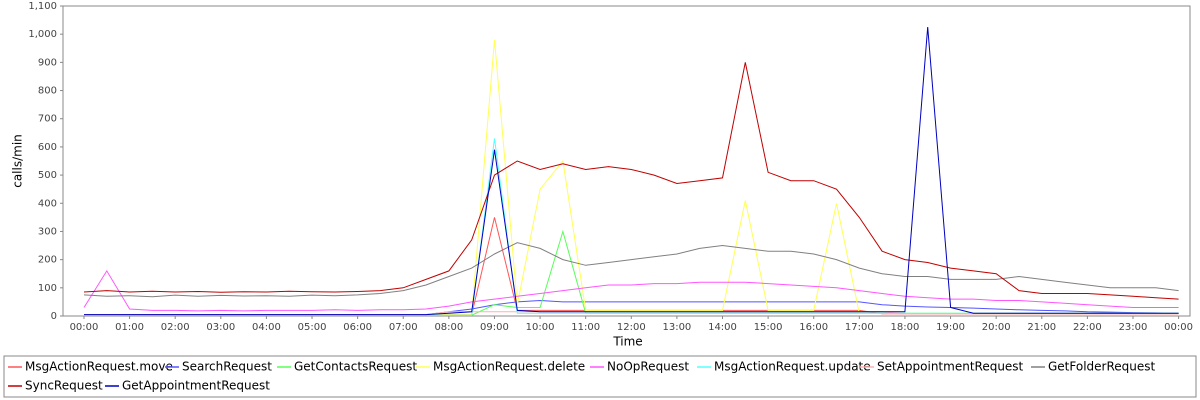 The height and width of the screenshot is (400, 1200). I want to click on legend, so click(600, 376).